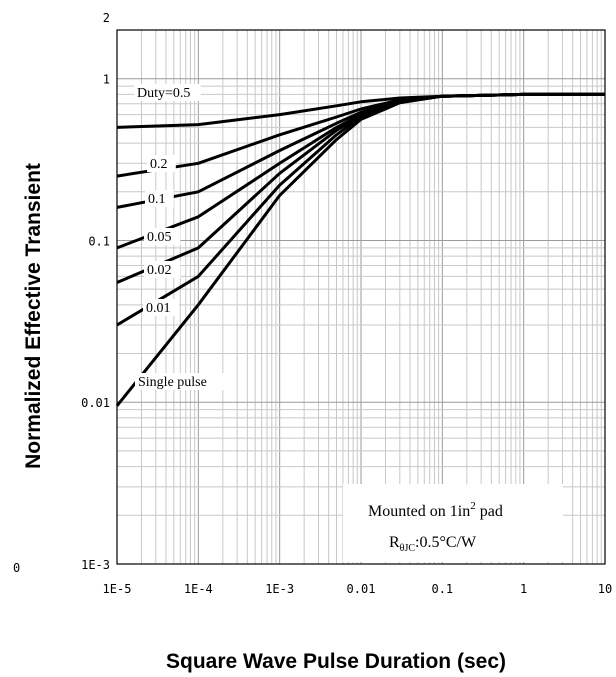  What do you see at coordinates (95, 291) in the screenshot?
I see `y-tick-labels: 1E-3 0.01 0.1 1 2` at bounding box center [95, 291].